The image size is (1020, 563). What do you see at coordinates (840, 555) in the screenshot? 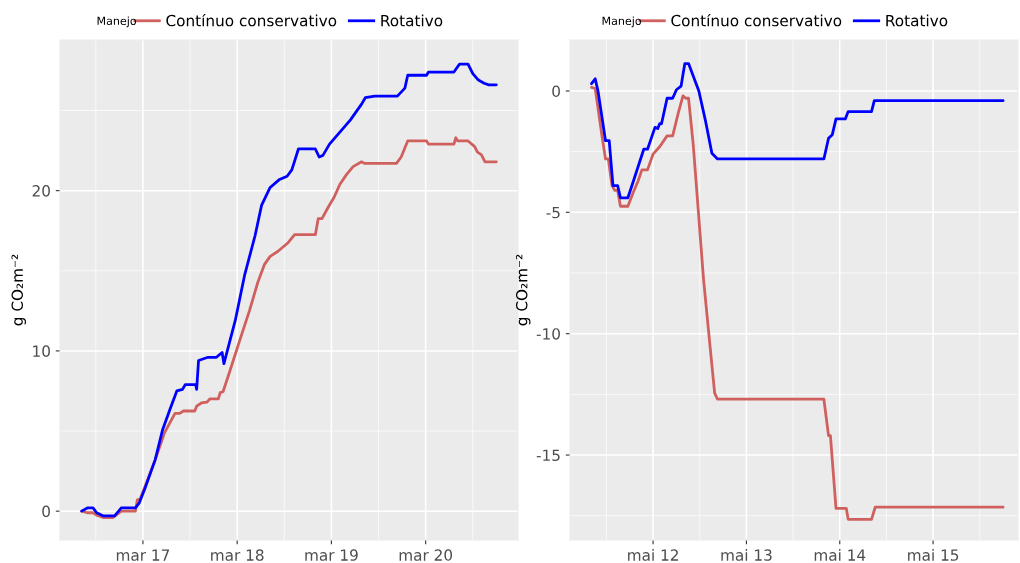
I see `x-tick-label: mai 14` at bounding box center [840, 555].